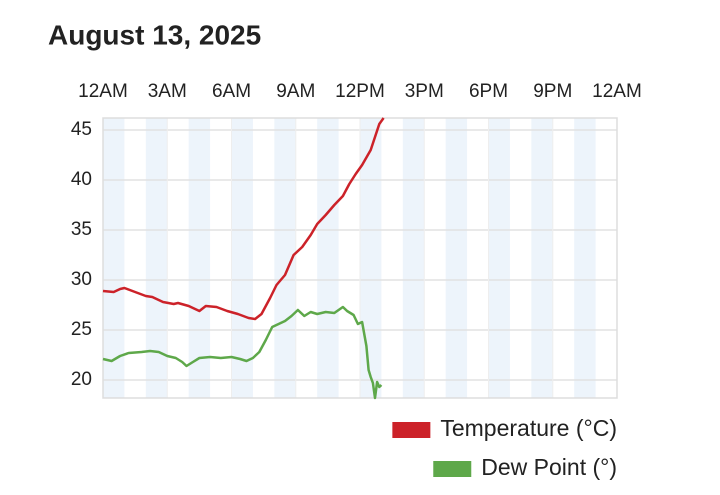 Image resolution: width=720 pixels, height=495 pixels. Describe the element at coordinates (231, 91) in the screenshot. I see `x-tick-label: 6AM` at that location.